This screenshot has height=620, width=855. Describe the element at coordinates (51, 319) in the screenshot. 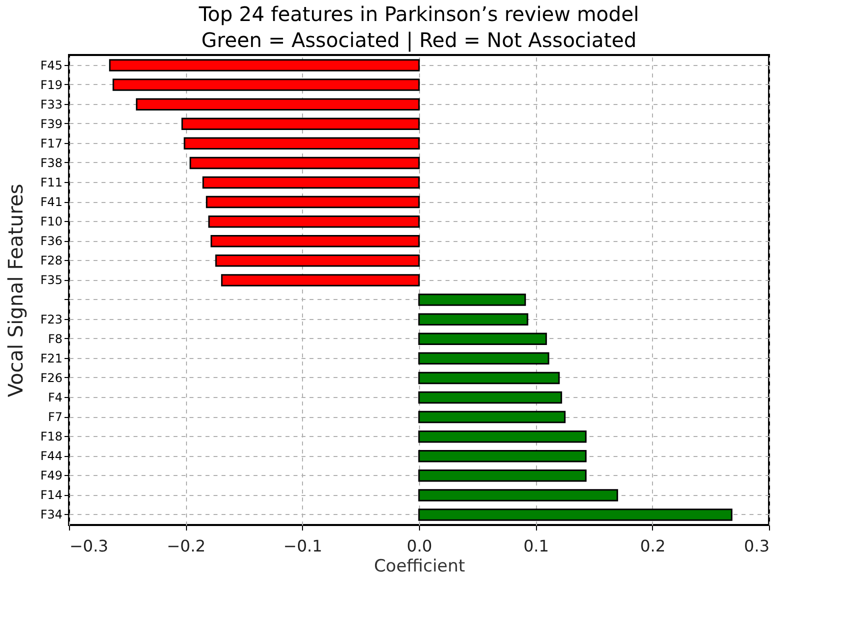

I see `y-tick-label: F23` at that location.